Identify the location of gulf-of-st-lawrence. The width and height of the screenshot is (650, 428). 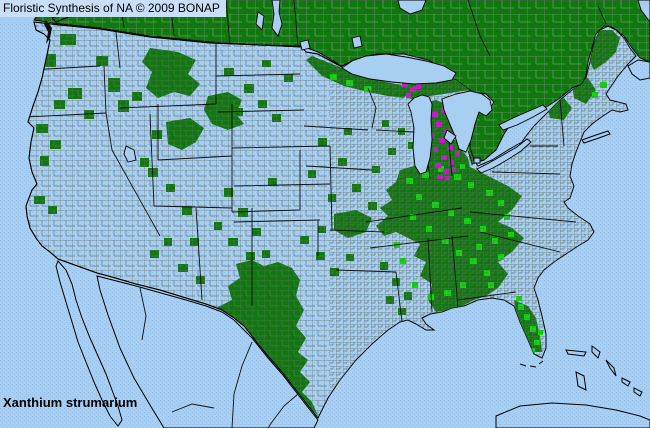
(643, 11).